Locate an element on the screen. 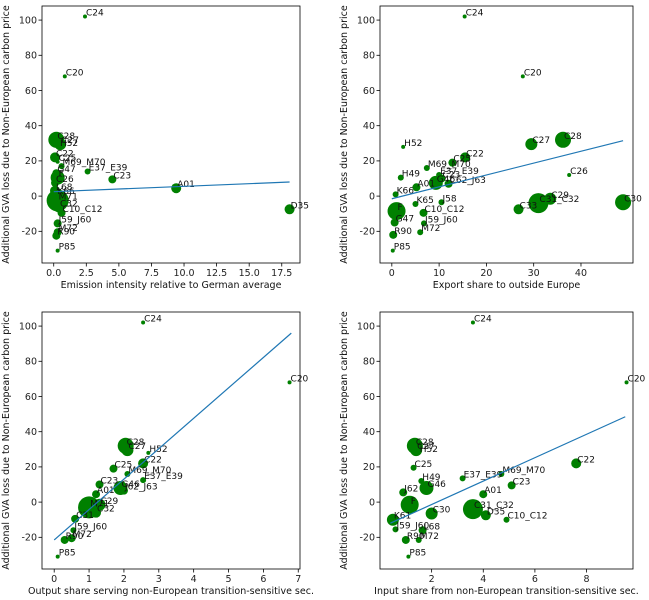 Image resolution: width=649 pixels, height=600 pixels. x-axis-label: Export share to outside Europe is located at coordinates (507, 285).